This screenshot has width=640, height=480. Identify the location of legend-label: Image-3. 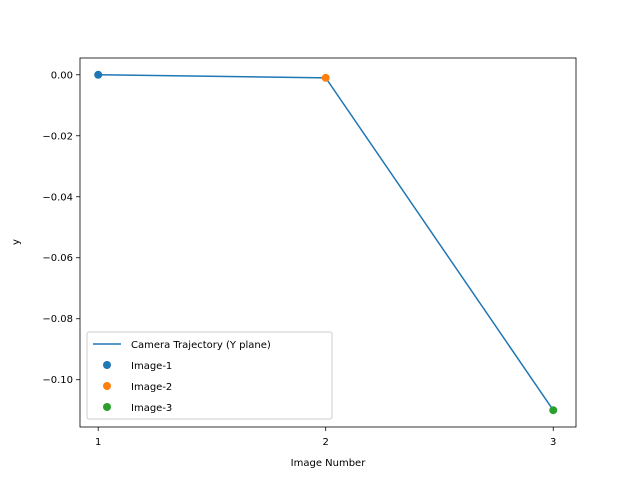
(151, 408).